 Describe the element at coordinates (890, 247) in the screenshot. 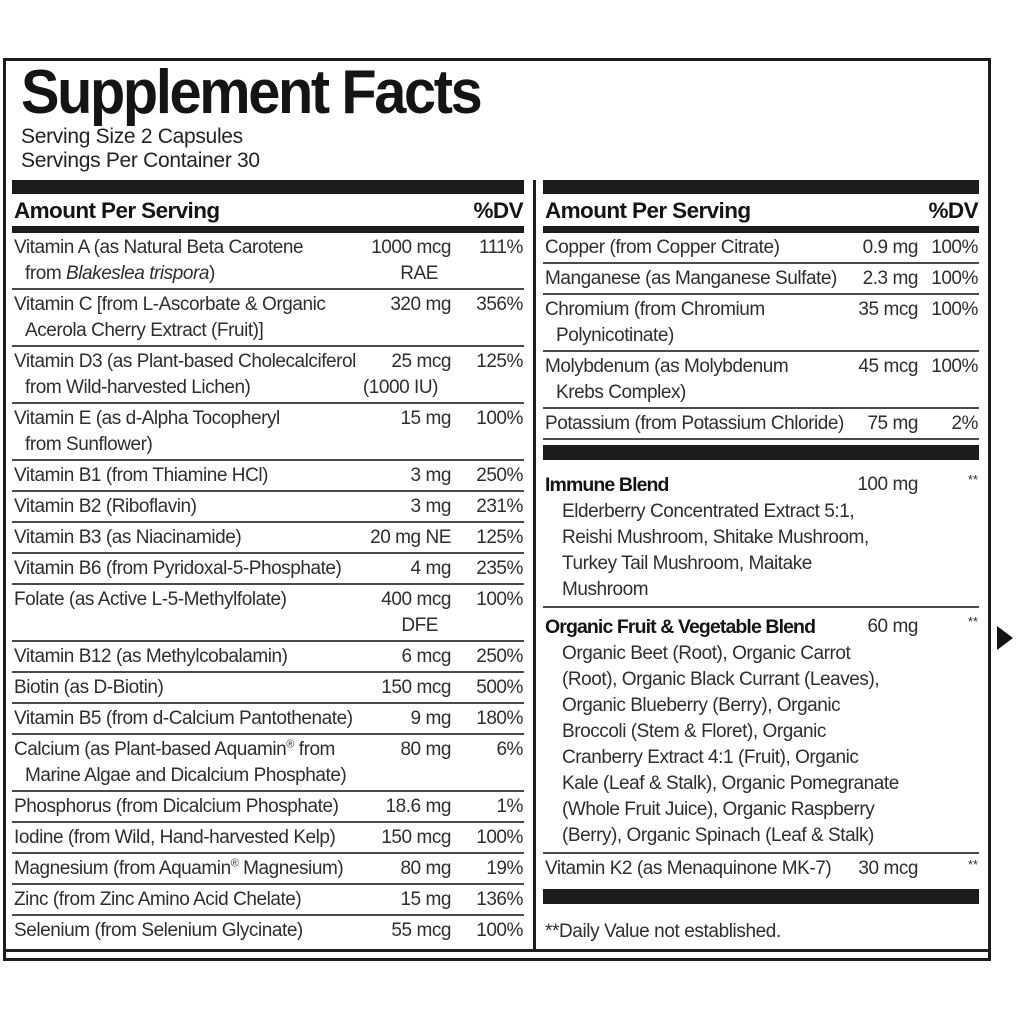

I see `nutrient-amount: 0.9 mg` at that location.